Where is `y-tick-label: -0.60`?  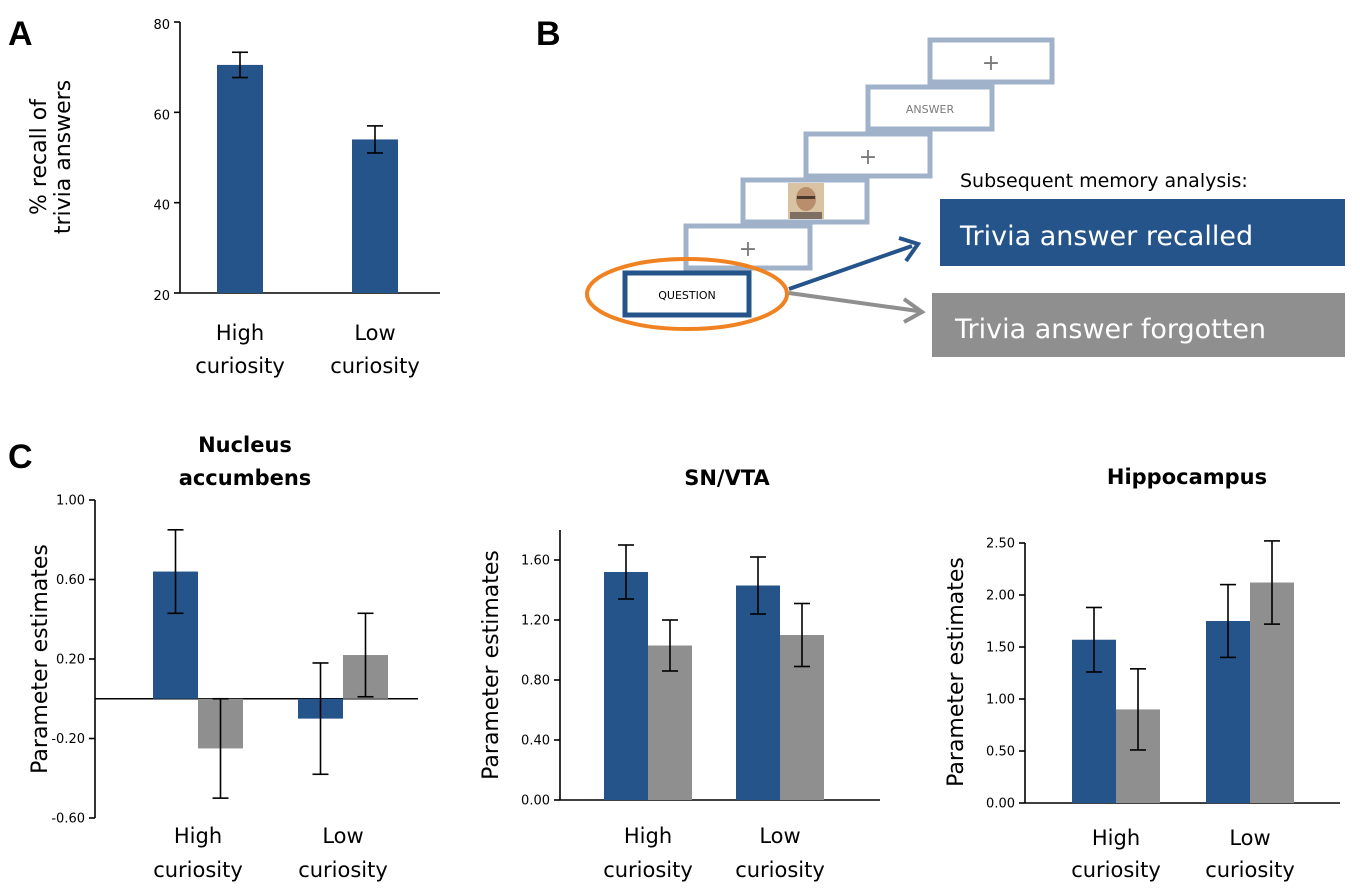
y-tick-label: -0.60 is located at coordinates (68, 819).